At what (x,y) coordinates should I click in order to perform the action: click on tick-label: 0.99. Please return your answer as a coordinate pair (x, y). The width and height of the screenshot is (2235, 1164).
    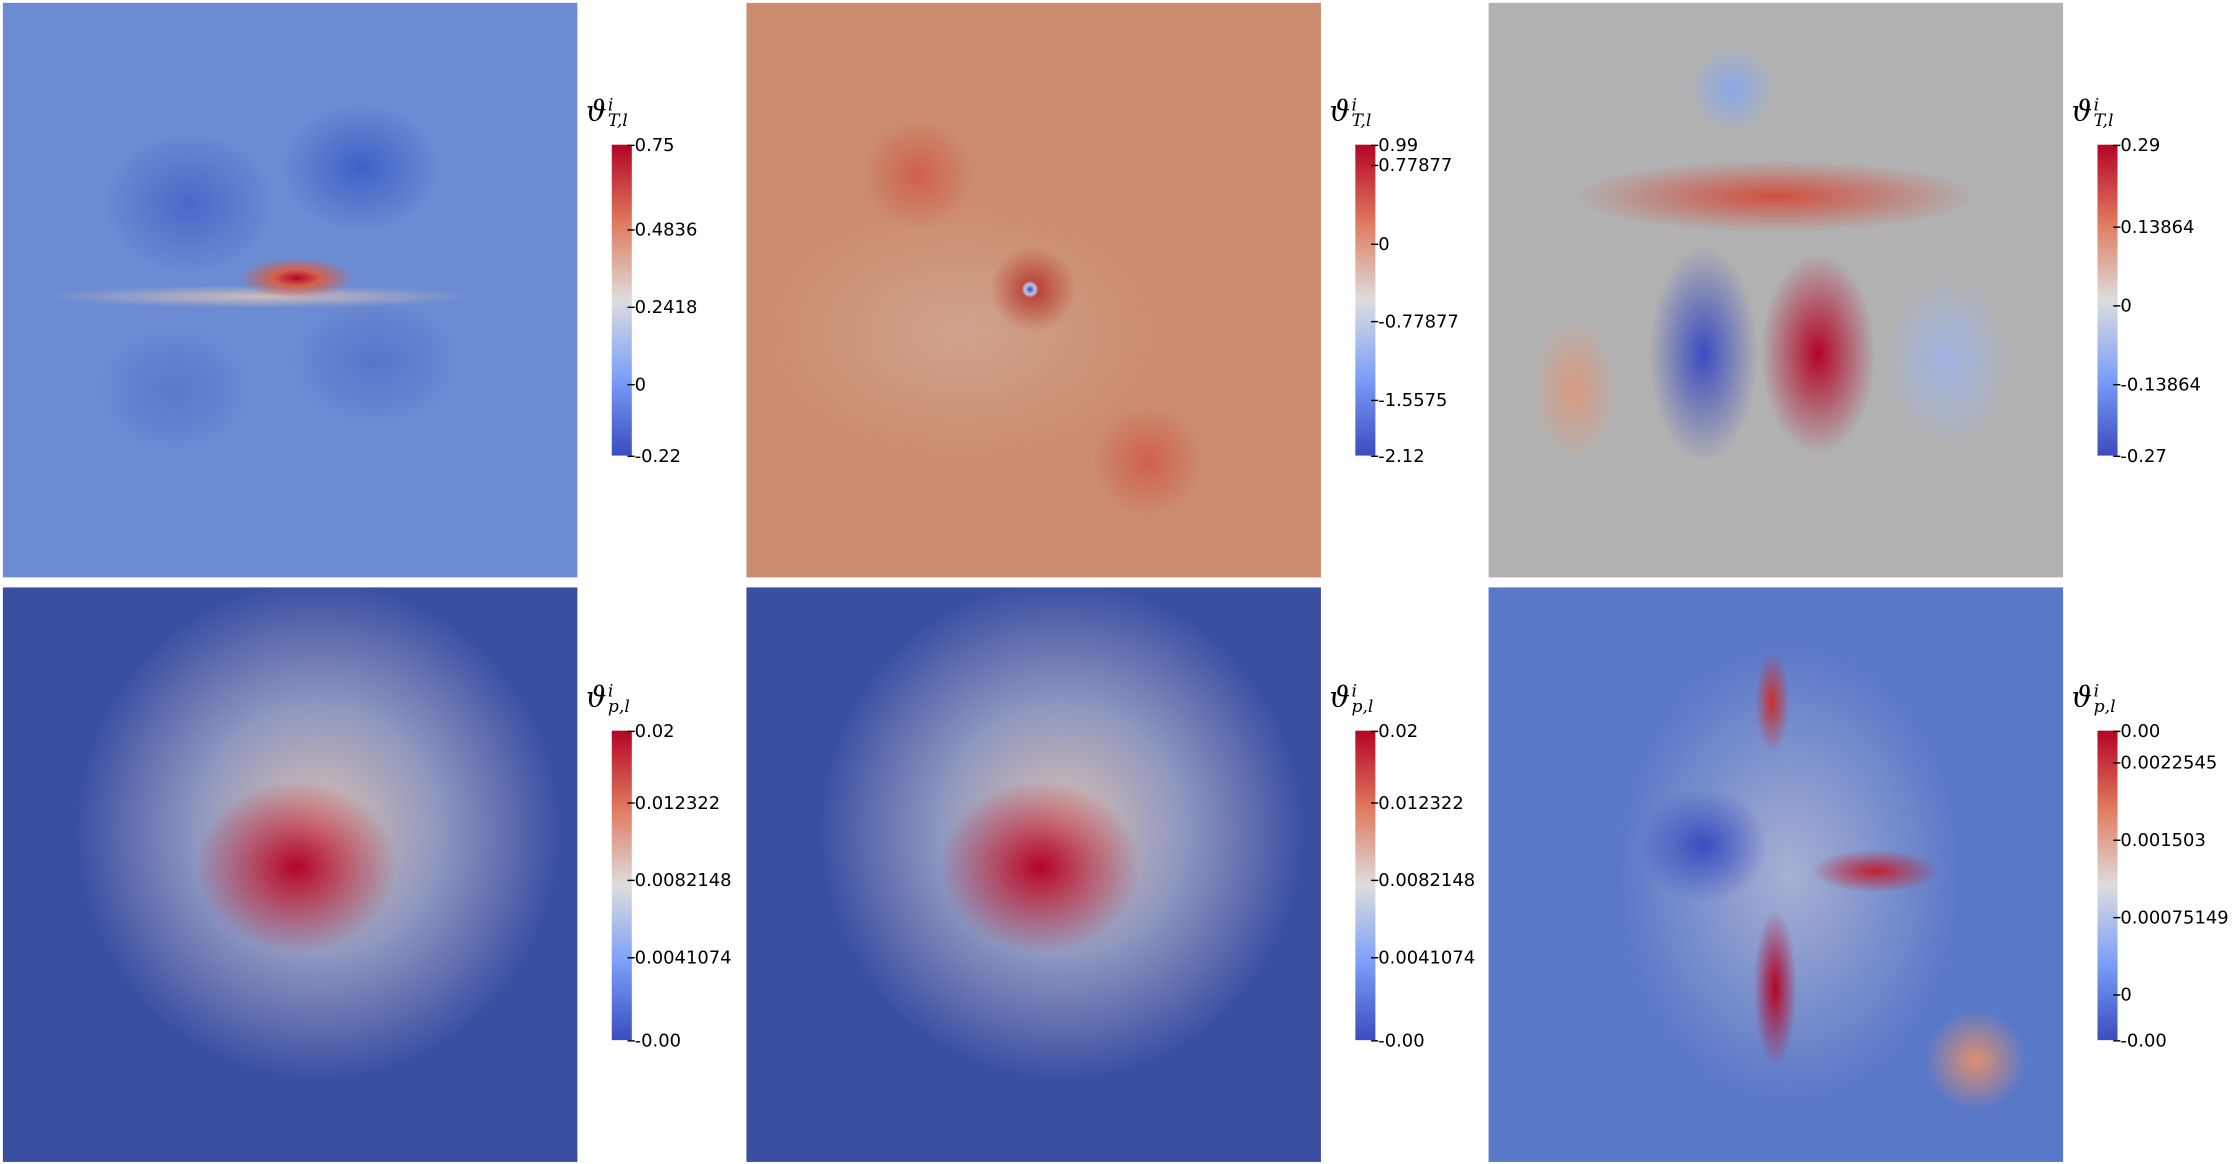
    Looking at the image, I should click on (1398, 144).